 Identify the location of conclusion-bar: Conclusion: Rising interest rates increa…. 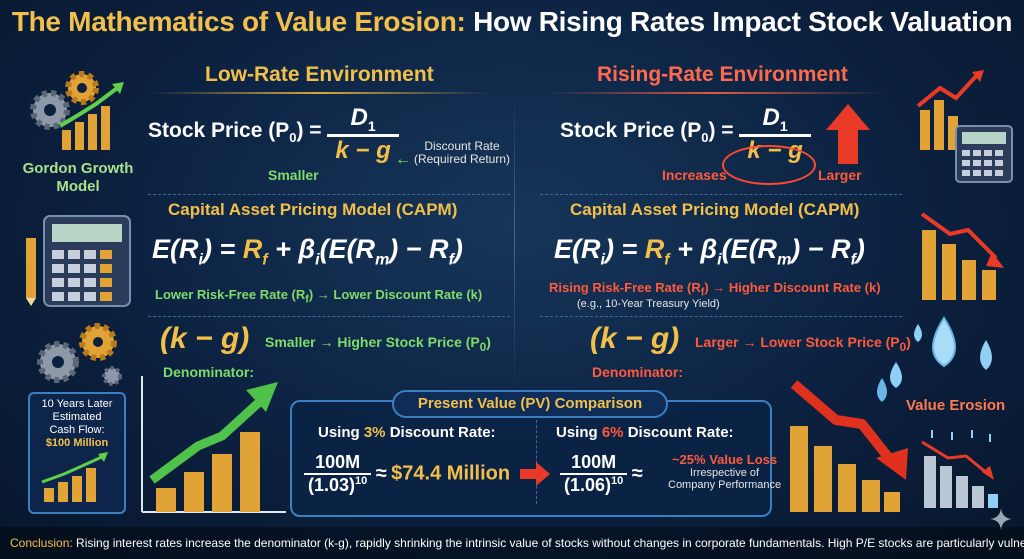
(512, 543).